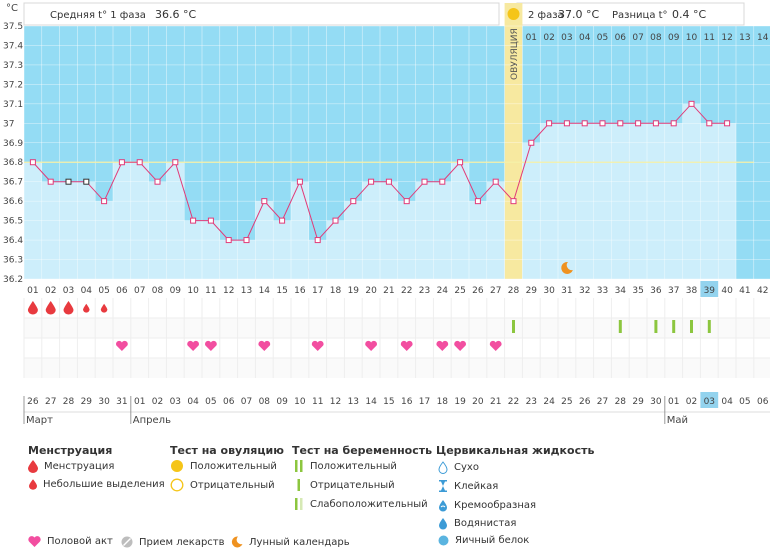  I want to click on phase2-day-label: 06, so click(621, 38).